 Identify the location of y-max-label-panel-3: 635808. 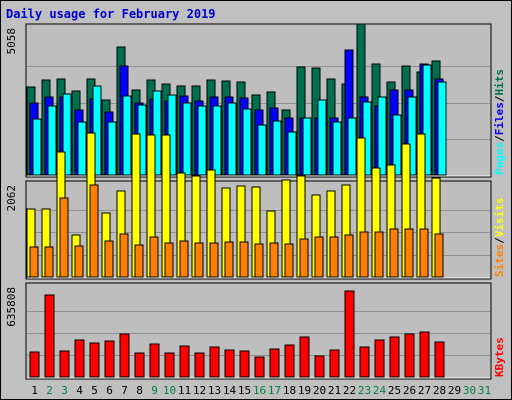
(11, 307).